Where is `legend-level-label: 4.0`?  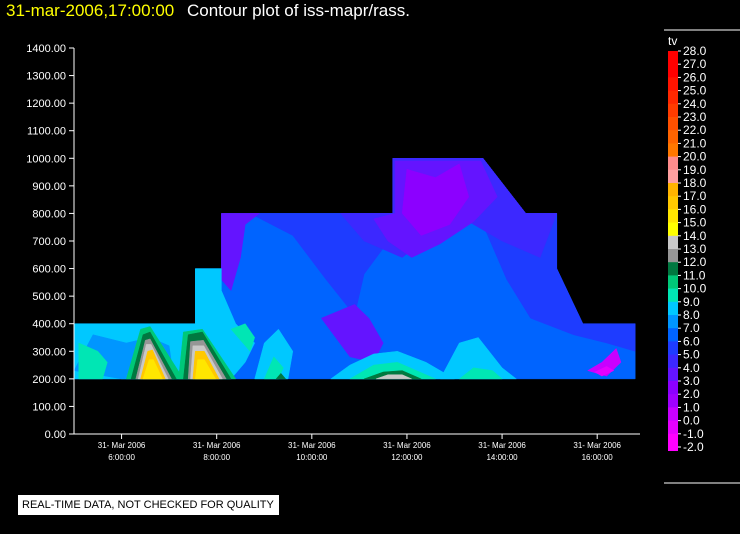 legend-level-label: 4.0 is located at coordinates (691, 368).